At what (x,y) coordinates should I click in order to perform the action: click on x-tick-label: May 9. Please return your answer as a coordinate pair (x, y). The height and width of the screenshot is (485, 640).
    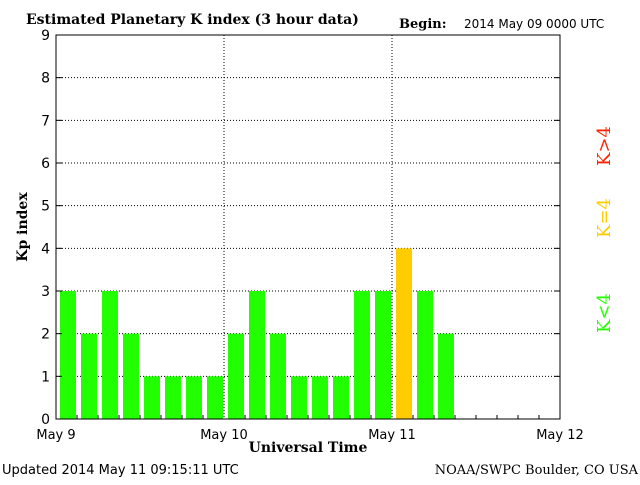
    Looking at the image, I should click on (55, 435).